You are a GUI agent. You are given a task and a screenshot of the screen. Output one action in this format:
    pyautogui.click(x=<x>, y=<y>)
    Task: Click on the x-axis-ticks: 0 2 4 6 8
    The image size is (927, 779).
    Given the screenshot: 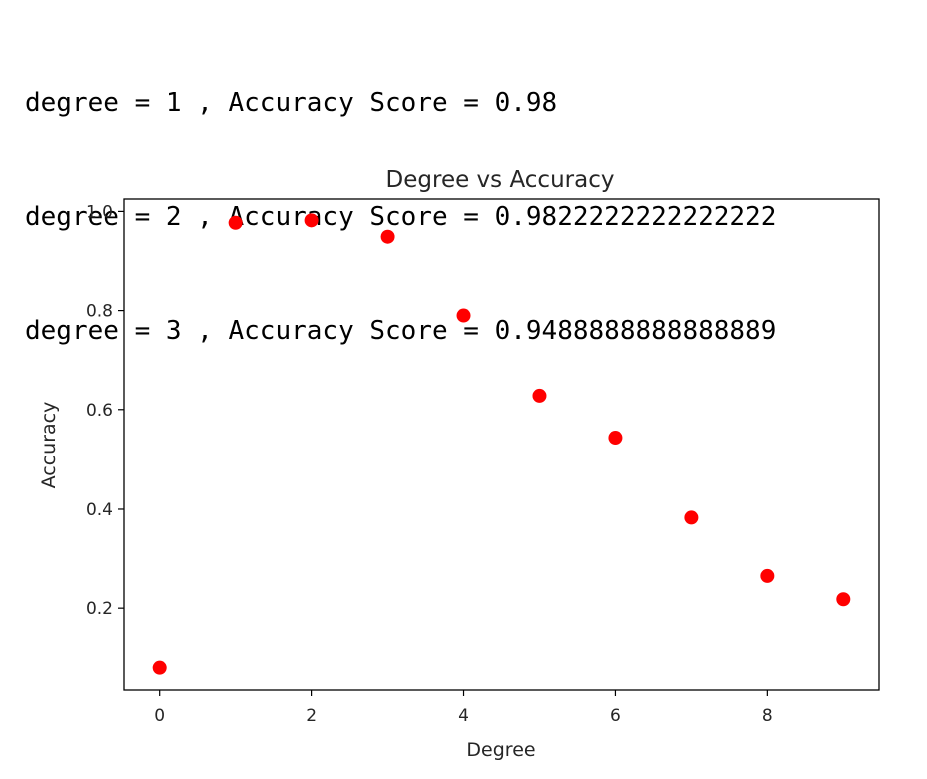 What is the action you would take?
    pyautogui.click(x=463, y=708)
    